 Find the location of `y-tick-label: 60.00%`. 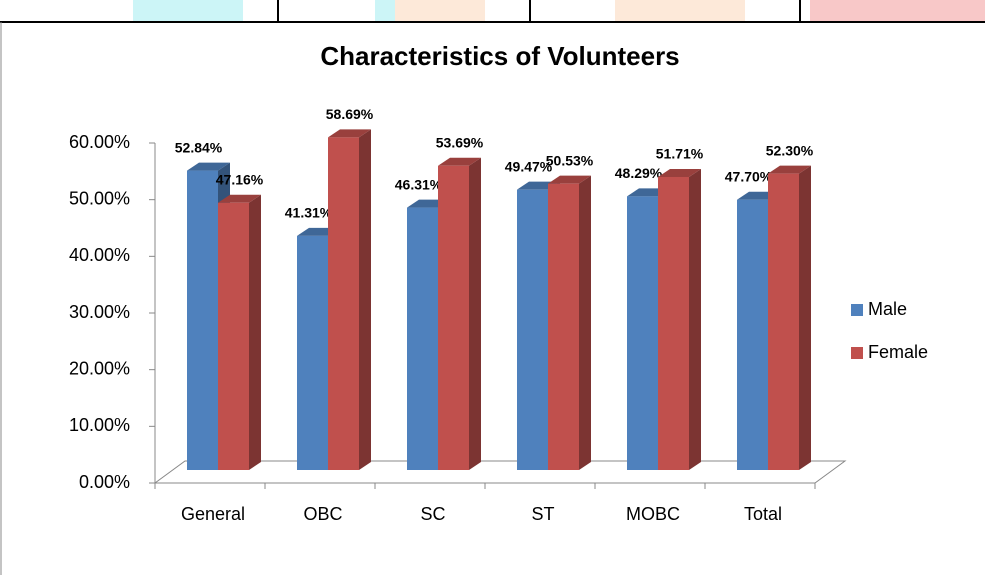

y-tick-label: 60.00% is located at coordinates (99, 142).